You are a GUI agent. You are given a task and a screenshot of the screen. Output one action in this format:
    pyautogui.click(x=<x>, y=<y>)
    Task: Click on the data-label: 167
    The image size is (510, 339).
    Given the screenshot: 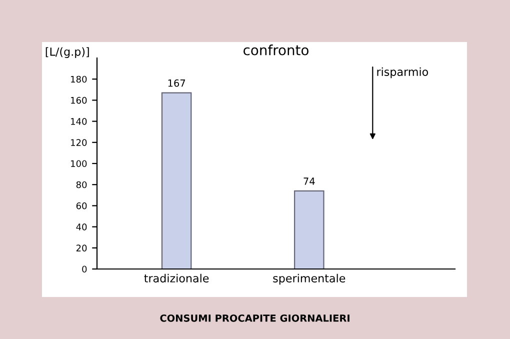 What is the action you would take?
    pyautogui.click(x=177, y=83)
    